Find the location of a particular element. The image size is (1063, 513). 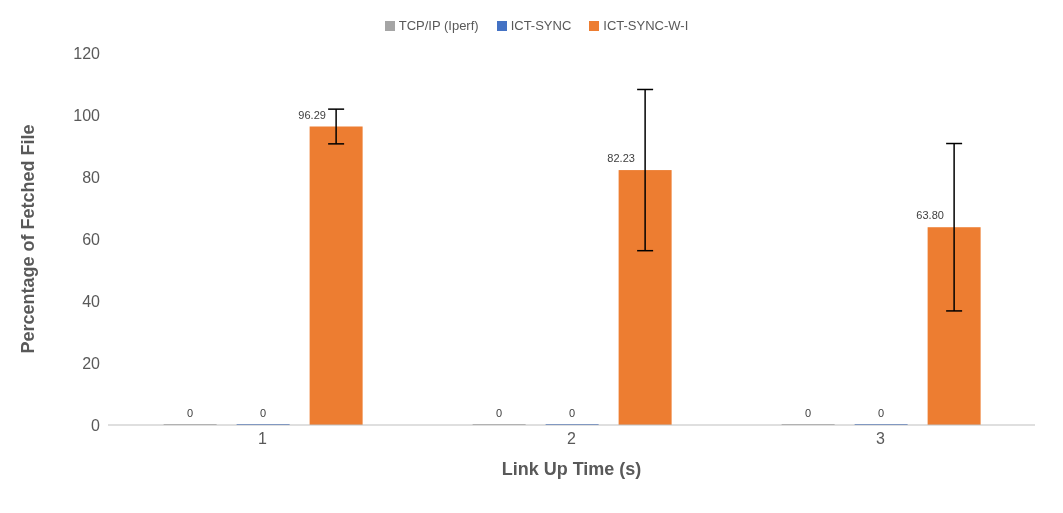

data-label: 96.29 is located at coordinates (312, 114).